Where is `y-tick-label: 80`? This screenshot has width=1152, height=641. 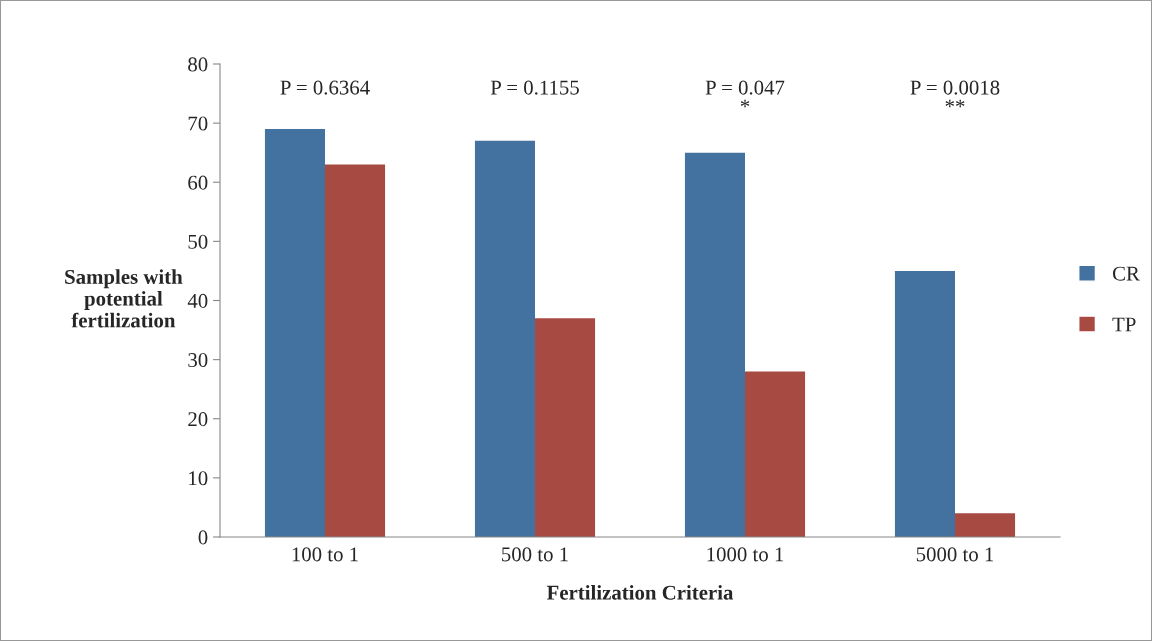
y-tick-label: 80 is located at coordinates (198, 64).